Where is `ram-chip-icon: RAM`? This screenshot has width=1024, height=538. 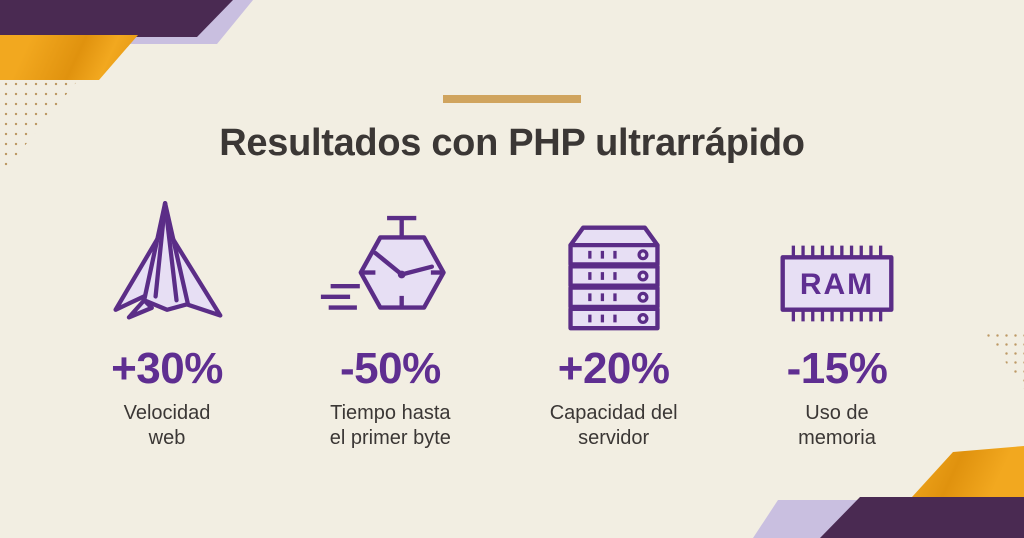
ram-chip-icon: RAM is located at coordinates (837, 263).